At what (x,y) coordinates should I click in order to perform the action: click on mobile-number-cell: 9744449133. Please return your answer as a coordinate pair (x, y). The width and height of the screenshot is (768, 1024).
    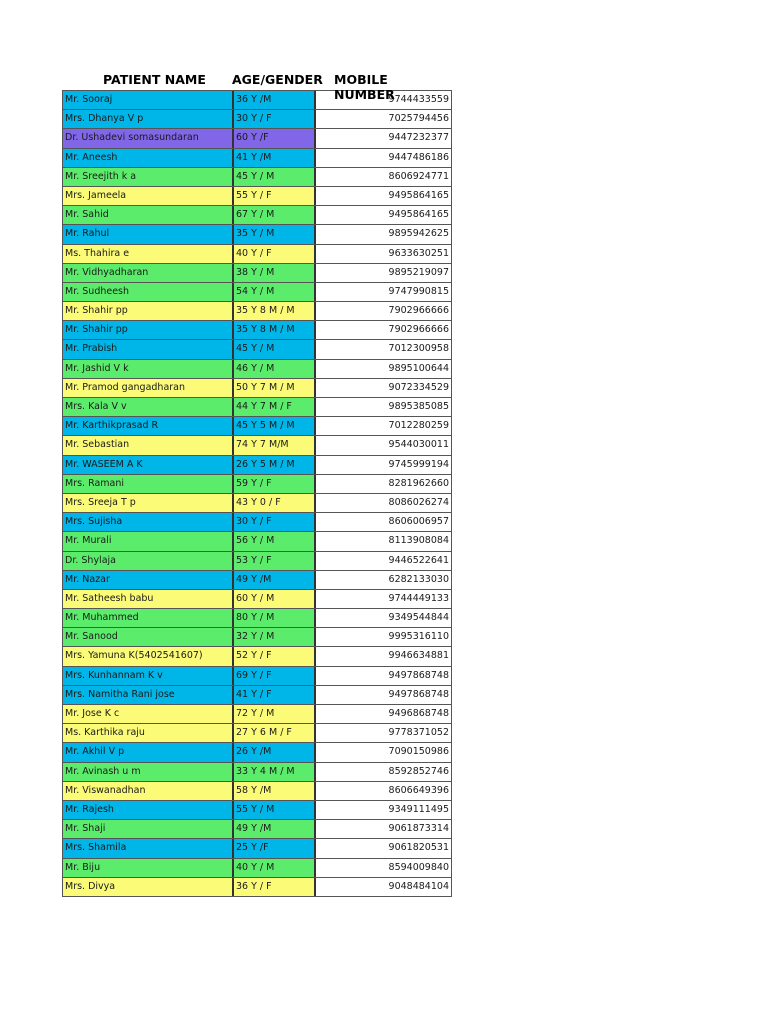
    Looking at the image, I should click on (383, 599).